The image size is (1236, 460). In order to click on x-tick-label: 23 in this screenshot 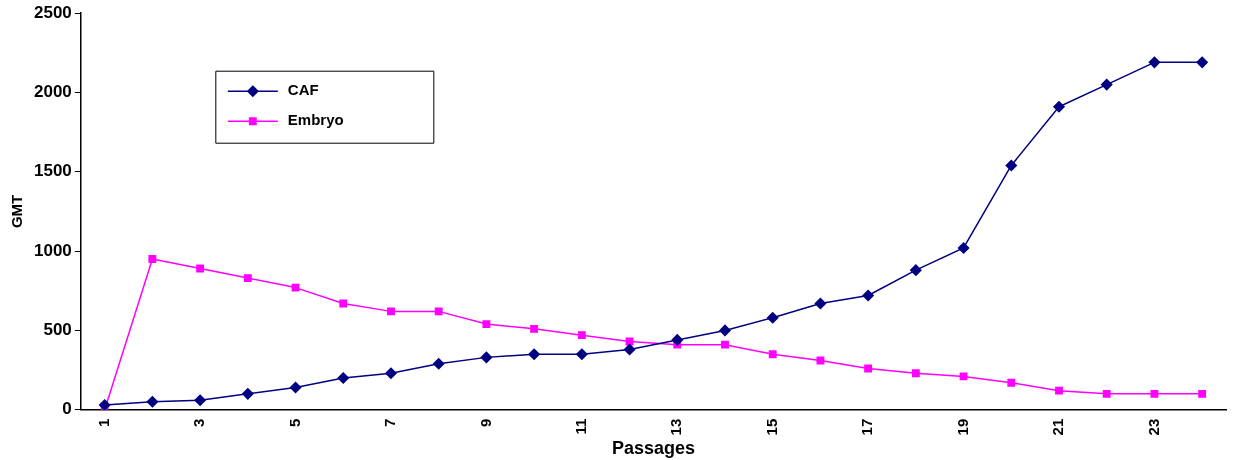, I will do `click(1153, 427)`.